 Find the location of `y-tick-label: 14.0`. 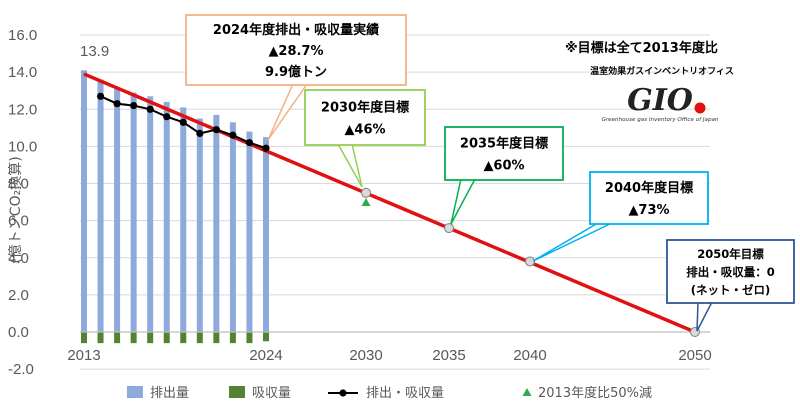

y-tick-label: 14.0 is located at coordinates (22, 72).